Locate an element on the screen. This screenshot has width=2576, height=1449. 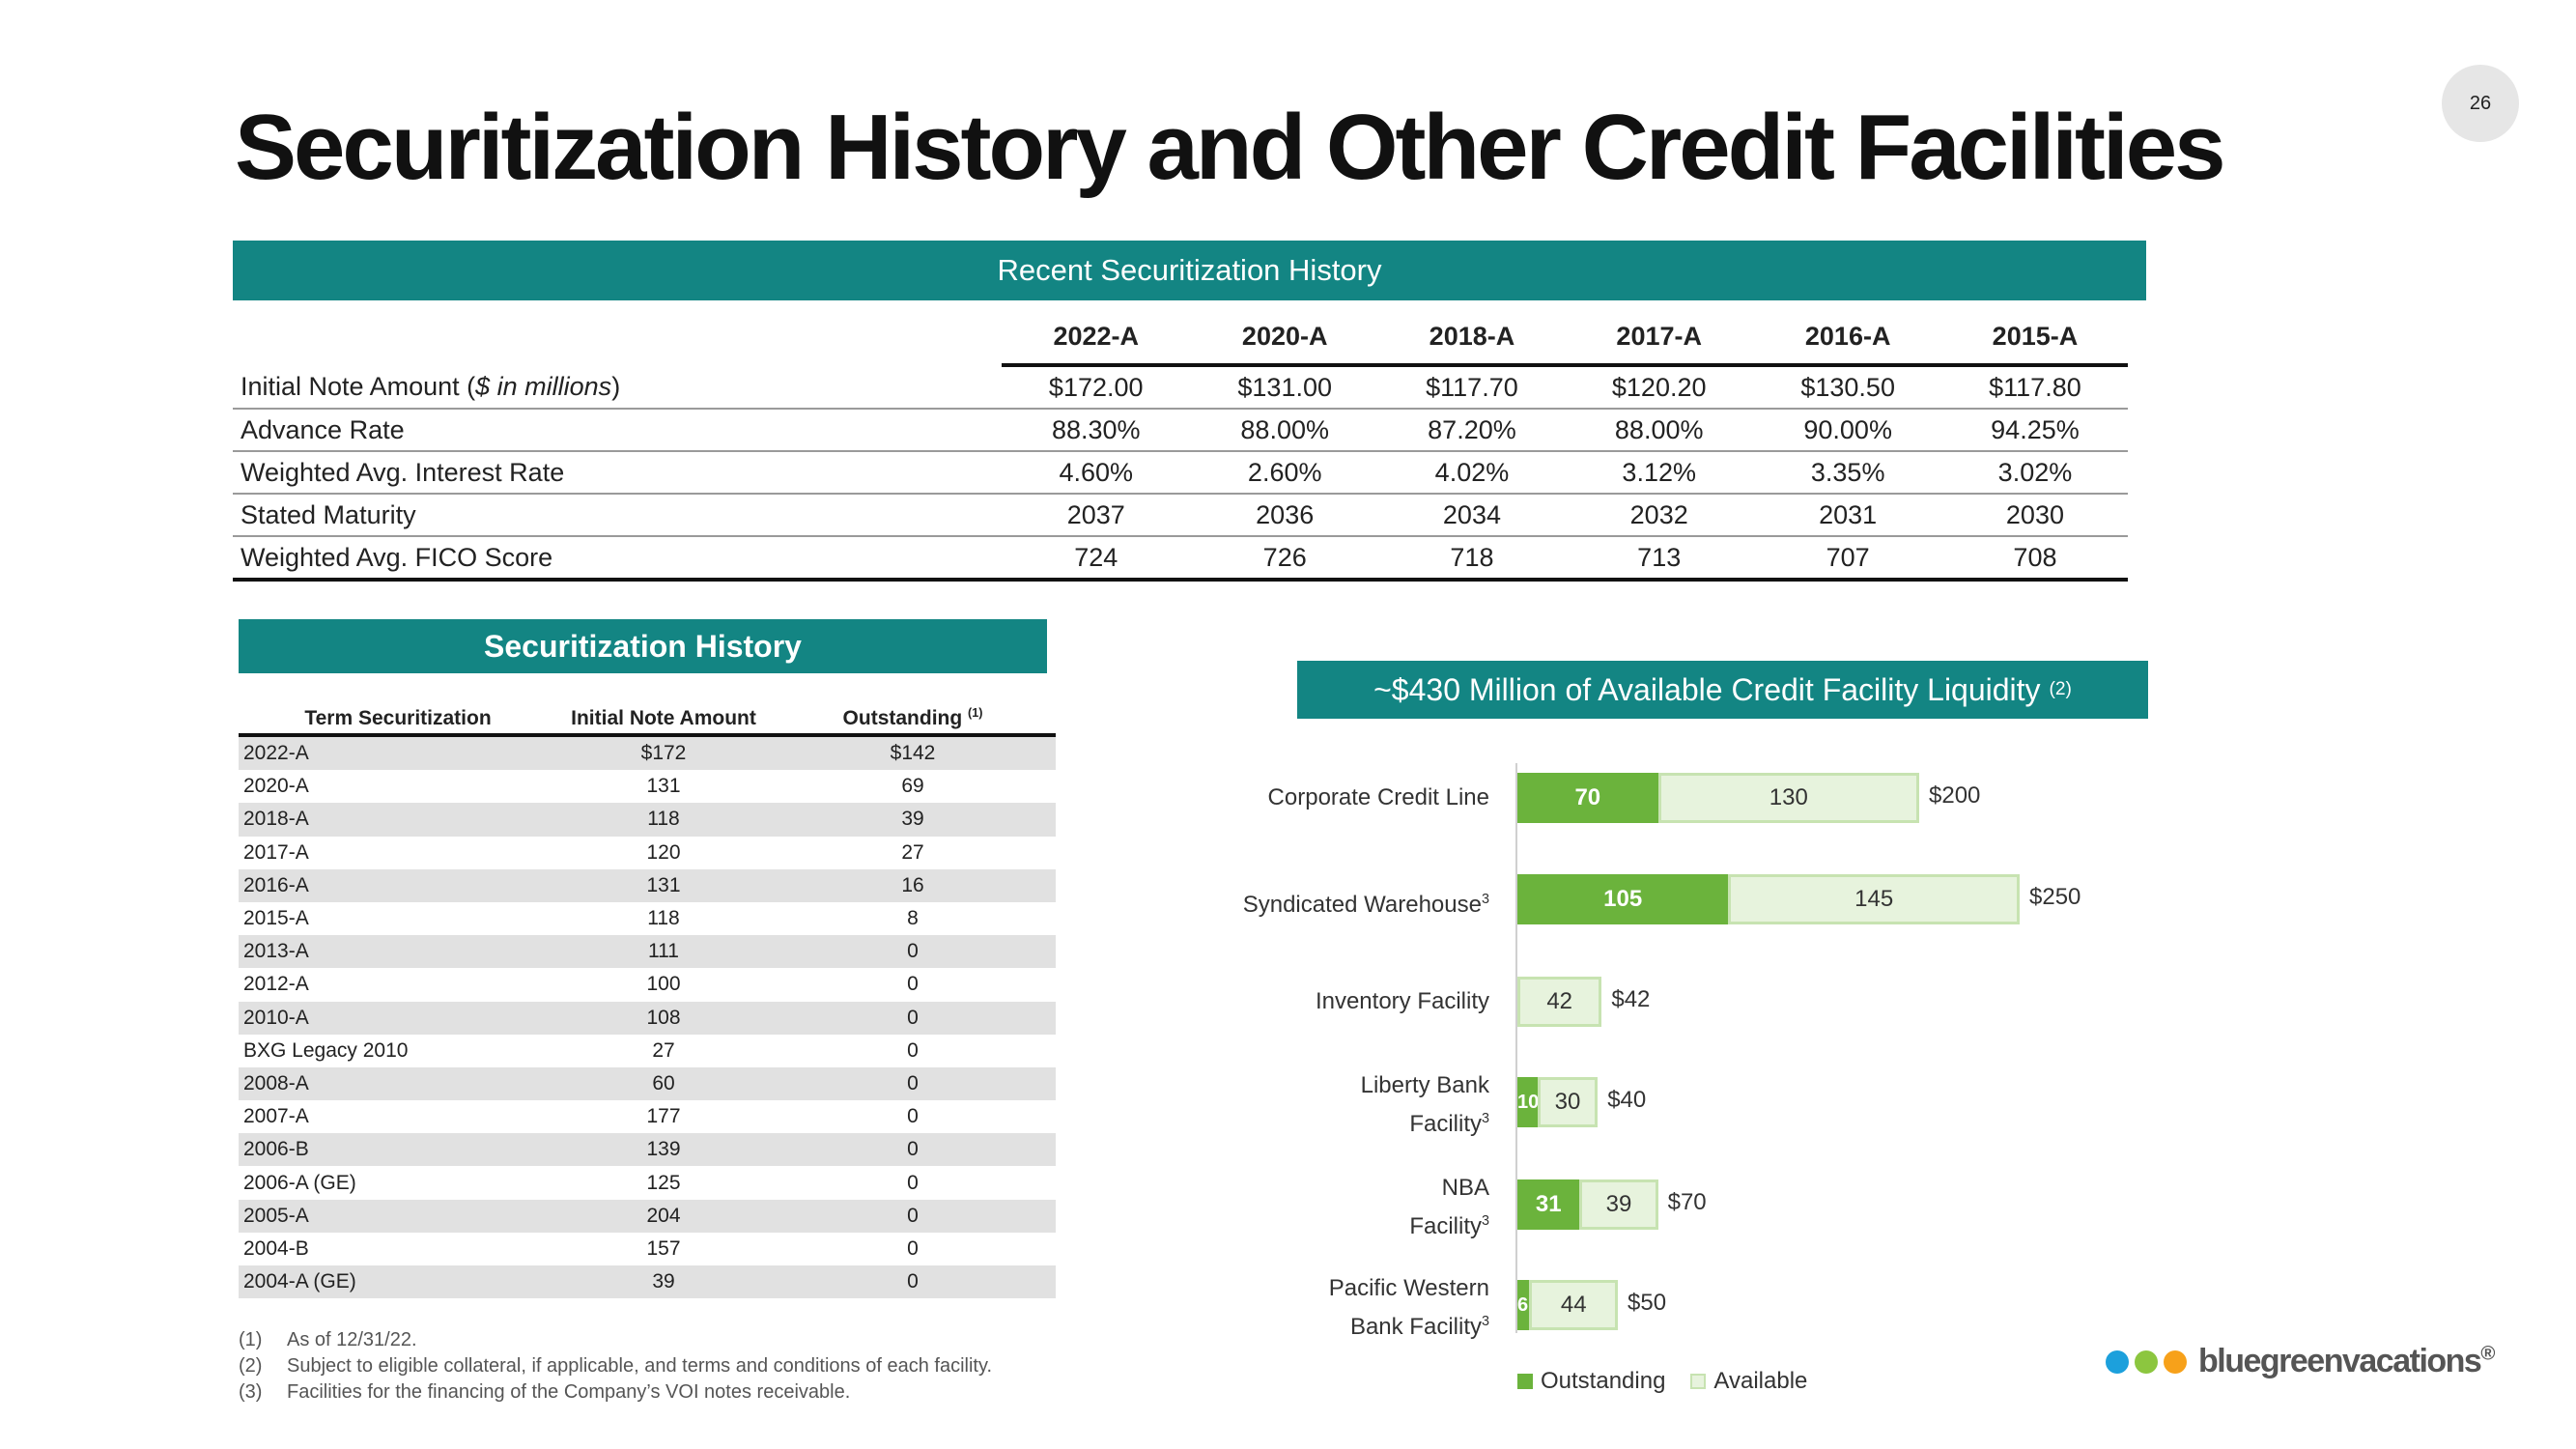
cell: 3.12% is located at coordinates (1659, 473).